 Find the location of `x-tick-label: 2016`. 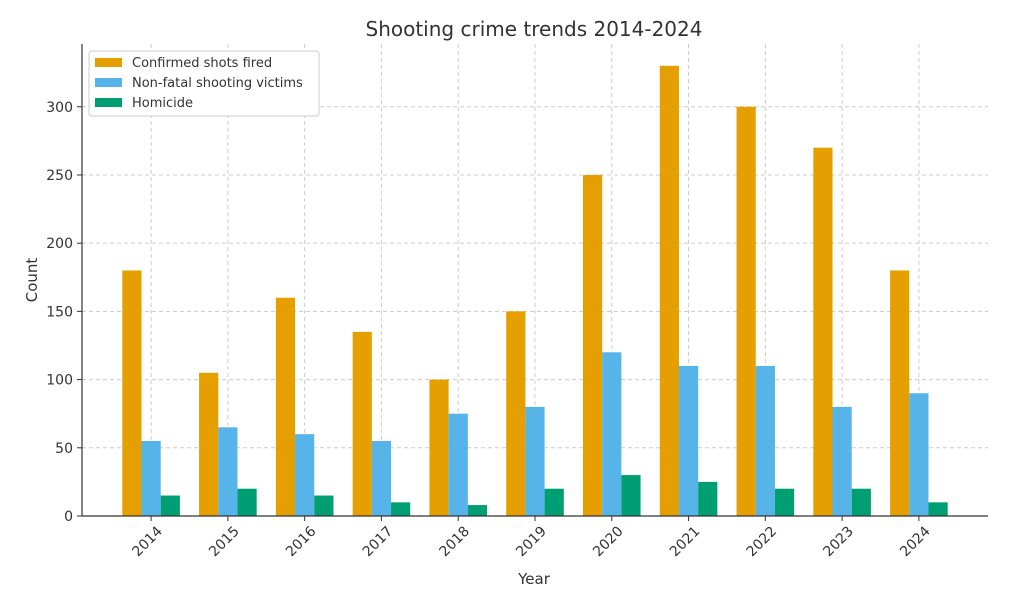

x-tick-label: 2016 is located at coordinates (301, 541).